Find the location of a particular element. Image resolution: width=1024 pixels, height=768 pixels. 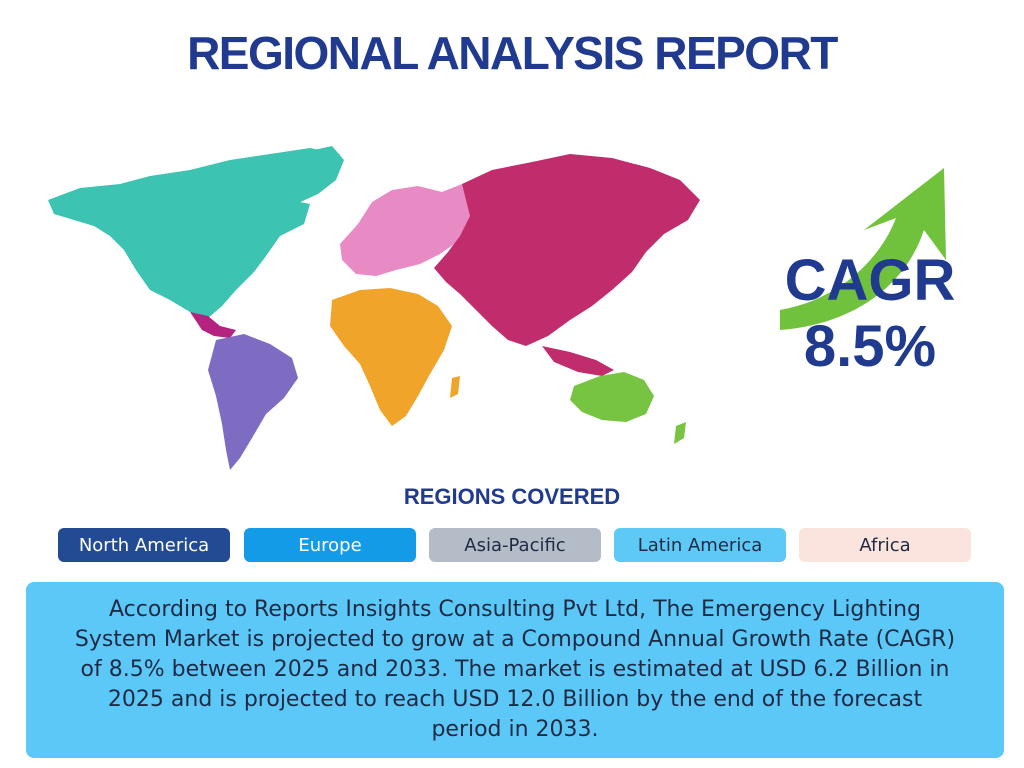

map-africa is located at coordinates (391, 357).